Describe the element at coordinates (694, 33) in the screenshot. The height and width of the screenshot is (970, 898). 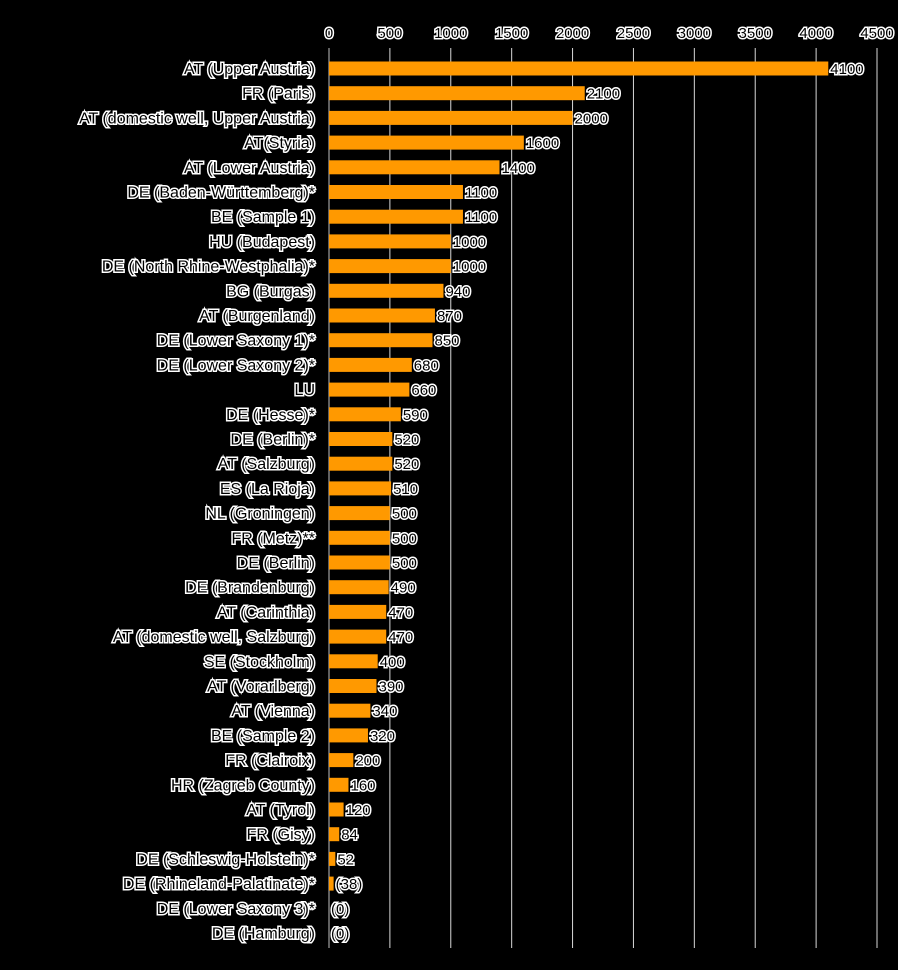
I see `x-tick-label: 3000` at that location.